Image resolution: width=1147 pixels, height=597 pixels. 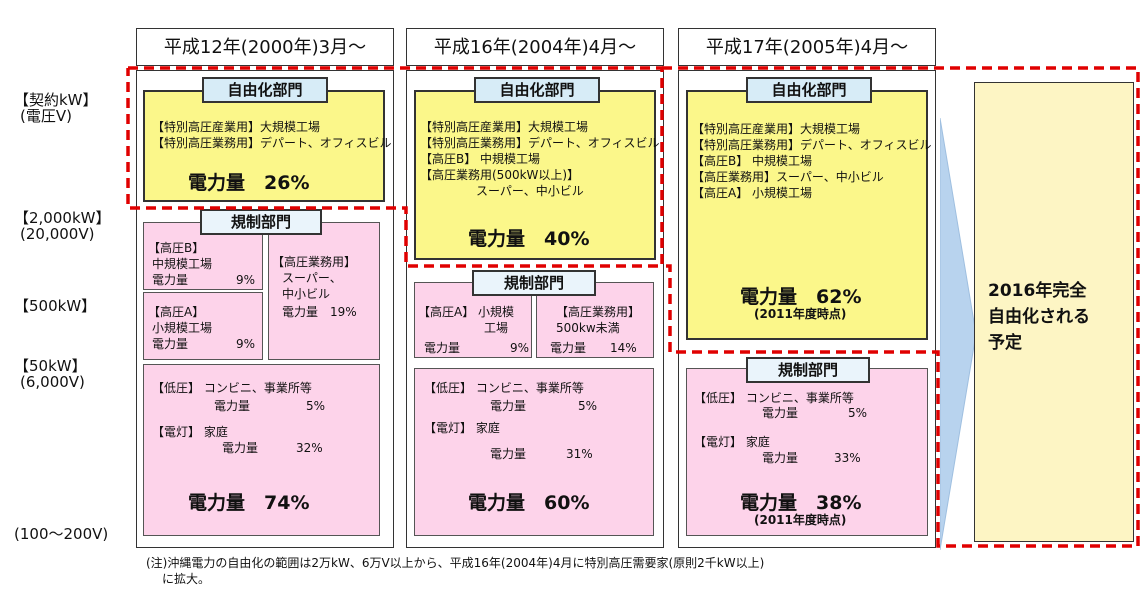 What do you see at coordinates (52, 382) in the screenshot?
I see `y-label-6000v: (6,000V)` at bounding box center [52, 382].